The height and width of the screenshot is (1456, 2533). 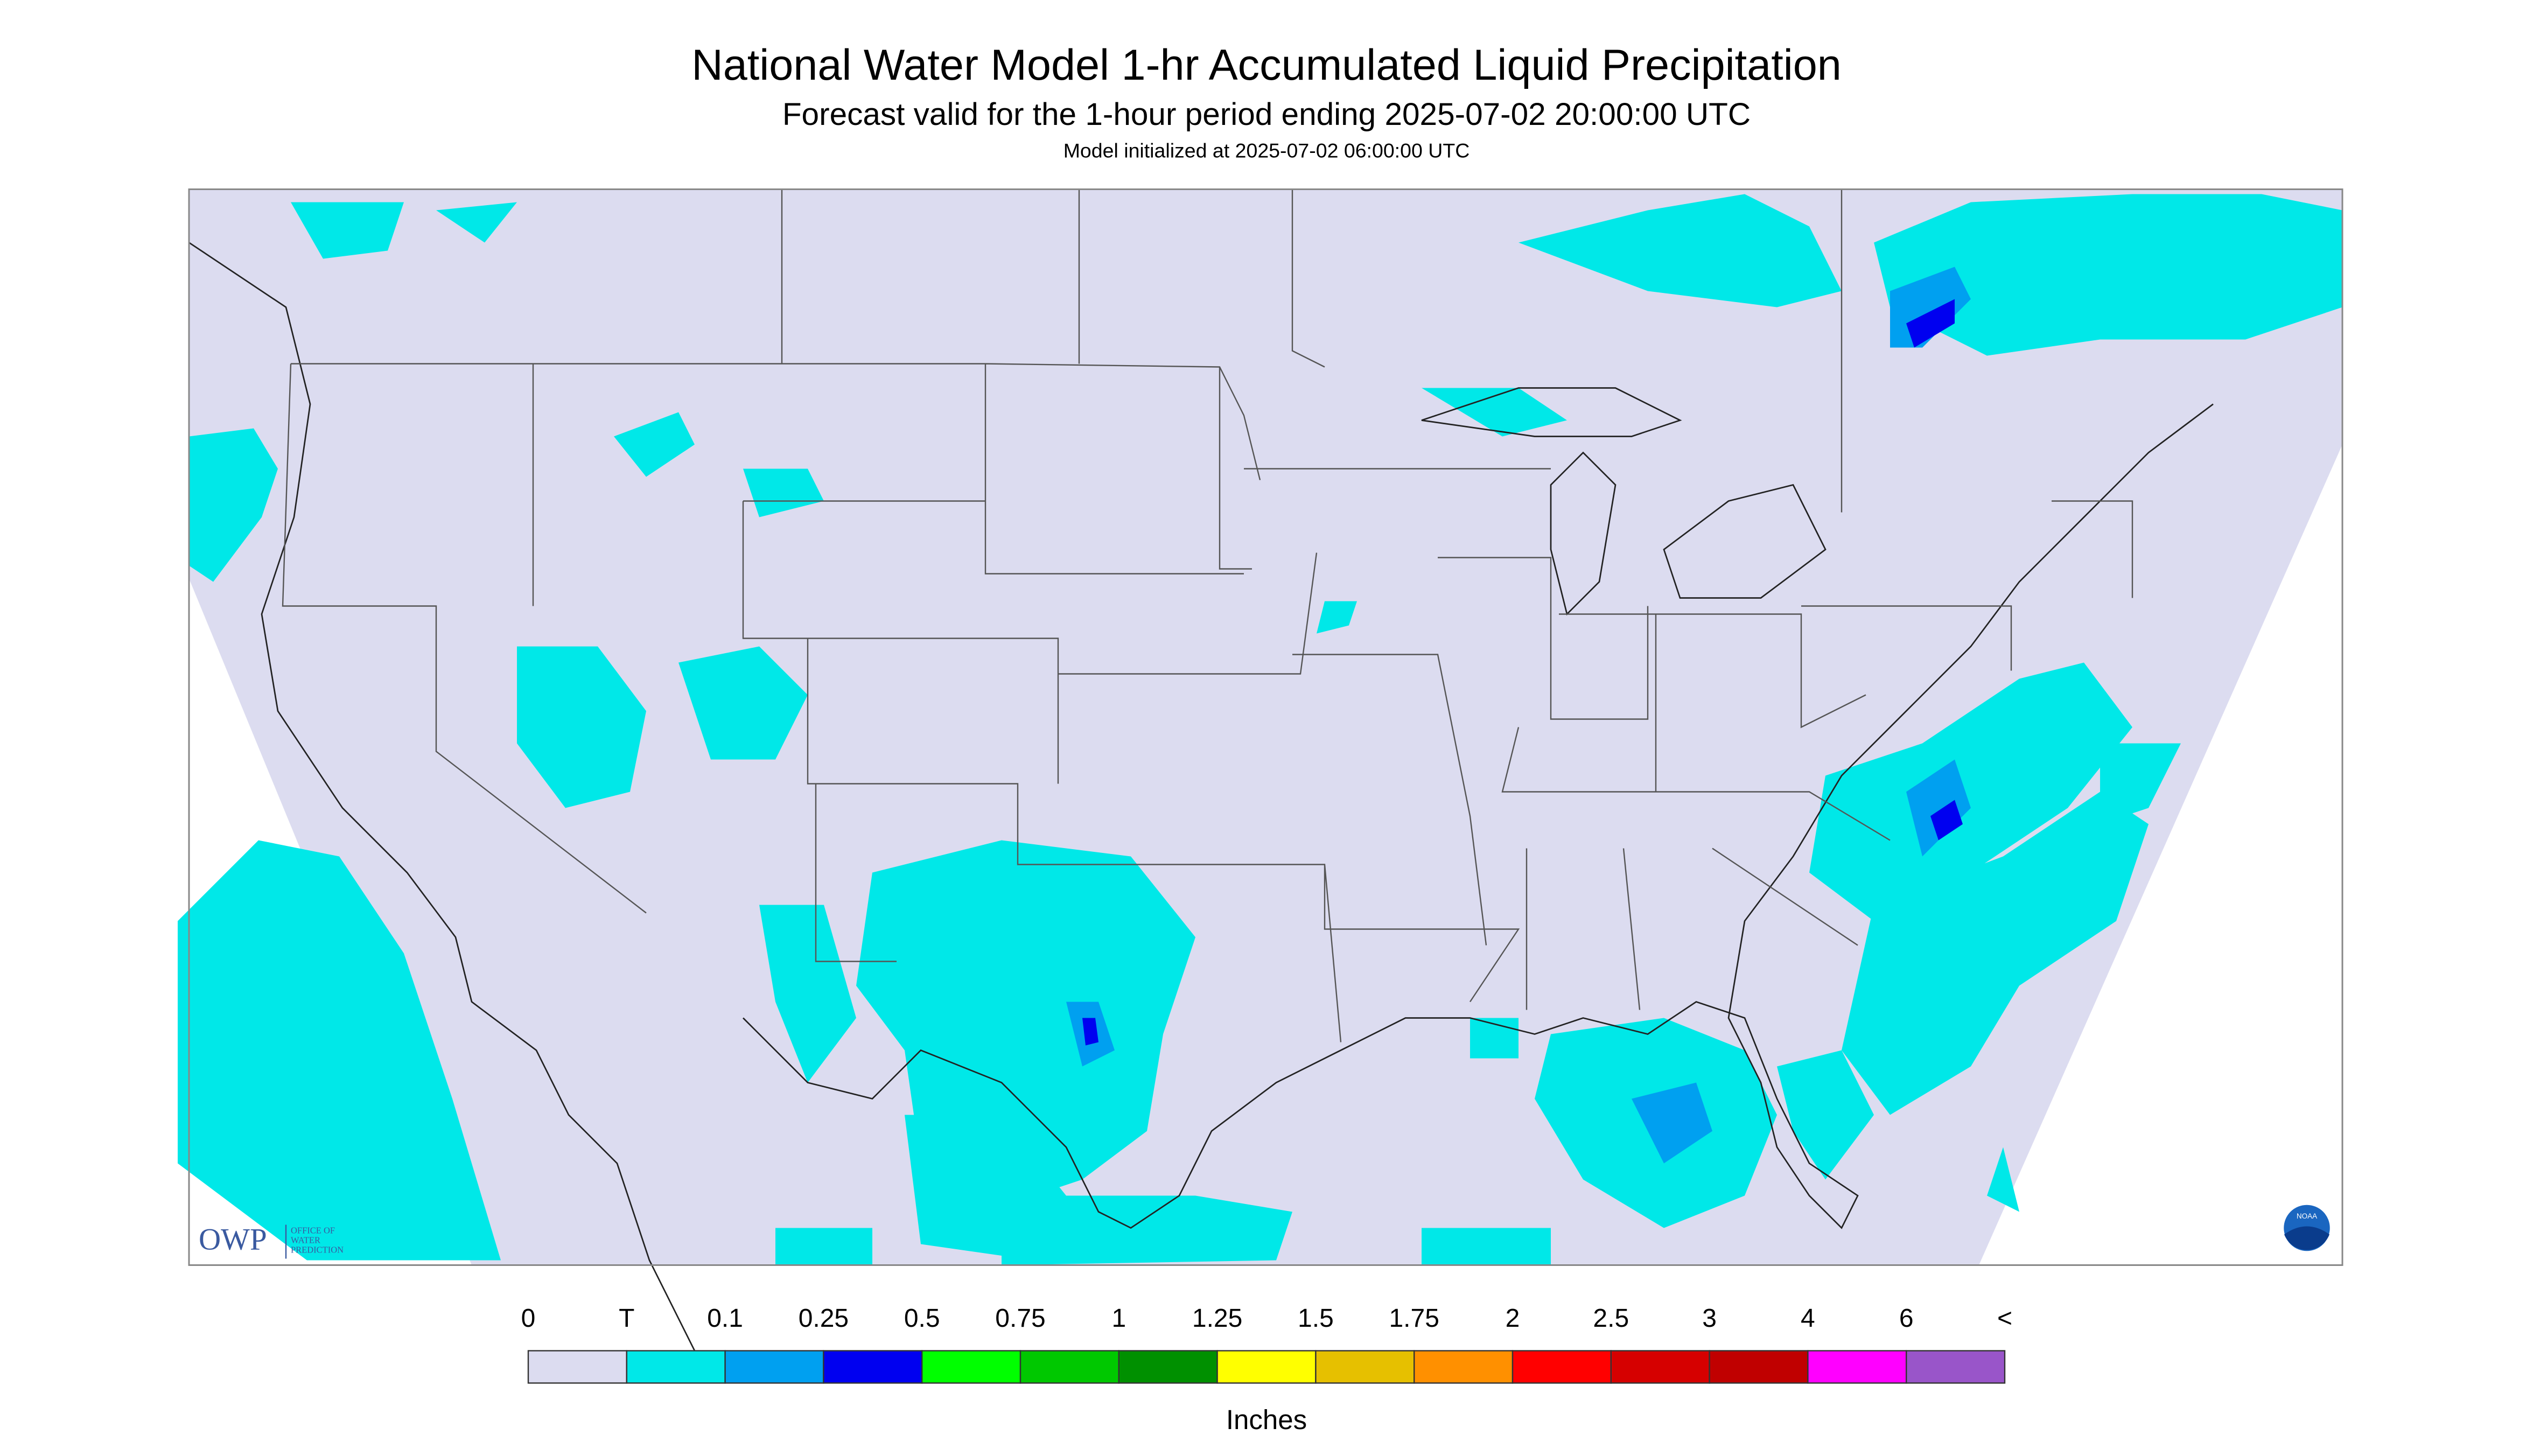 What do you see at coordinates (1266, 1419) in the screenshot?
I see `legend-unit: Inches` at bounding box center [1266, 1419].